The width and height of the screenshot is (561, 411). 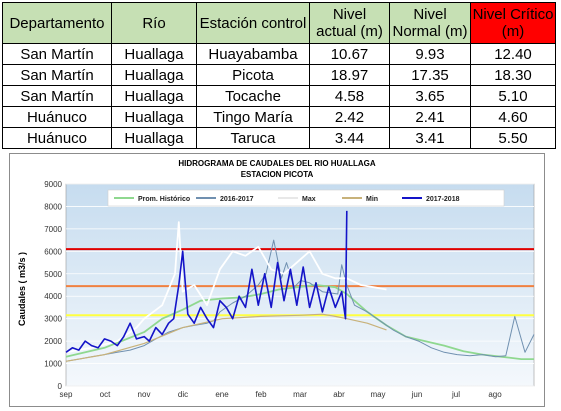 I want to click on header-label: Departamento, so click(x=57, y=23).